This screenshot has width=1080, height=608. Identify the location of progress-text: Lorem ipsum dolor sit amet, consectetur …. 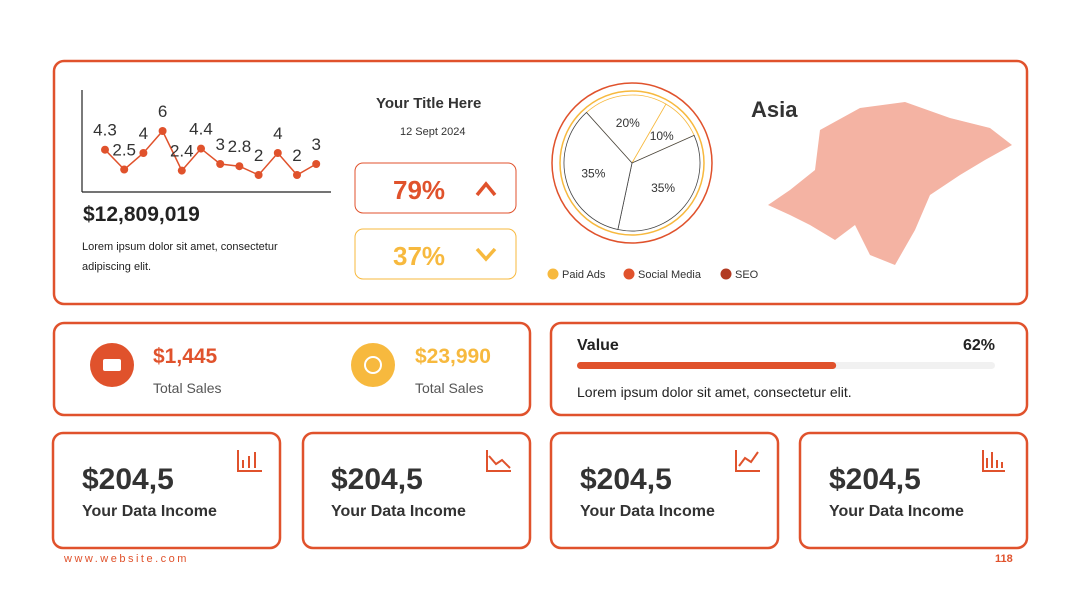
(714, 392).